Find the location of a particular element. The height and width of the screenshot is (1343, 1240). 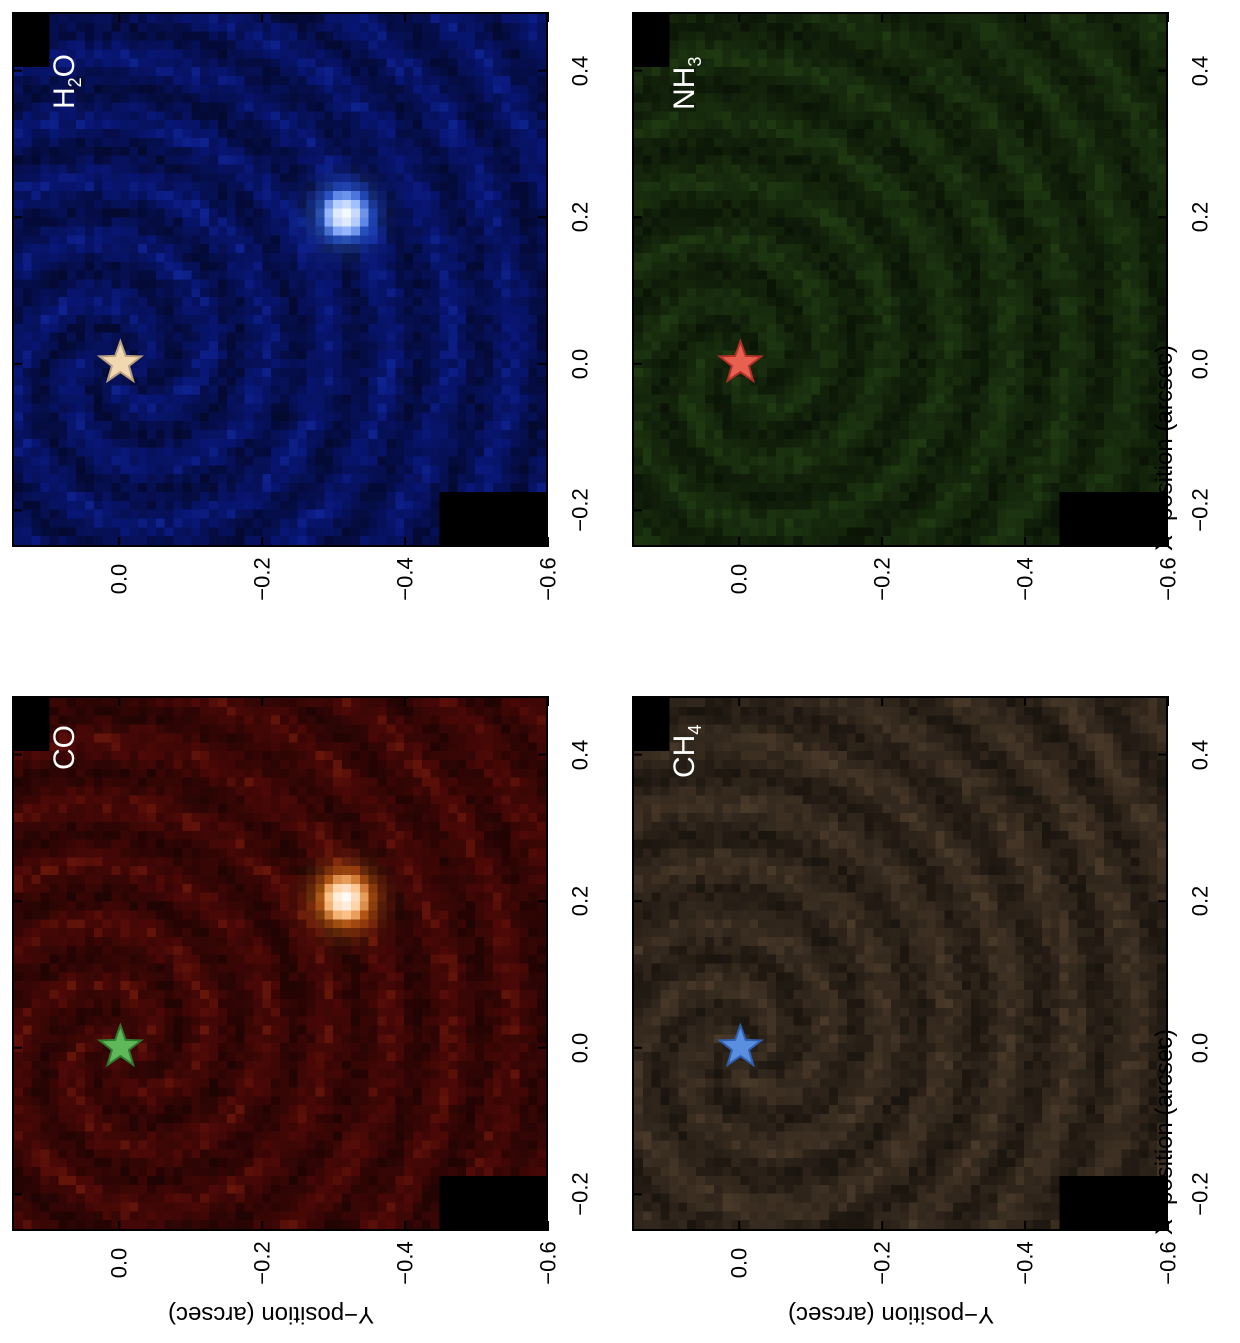

co-overlay is located at coordinates (120, 1045).